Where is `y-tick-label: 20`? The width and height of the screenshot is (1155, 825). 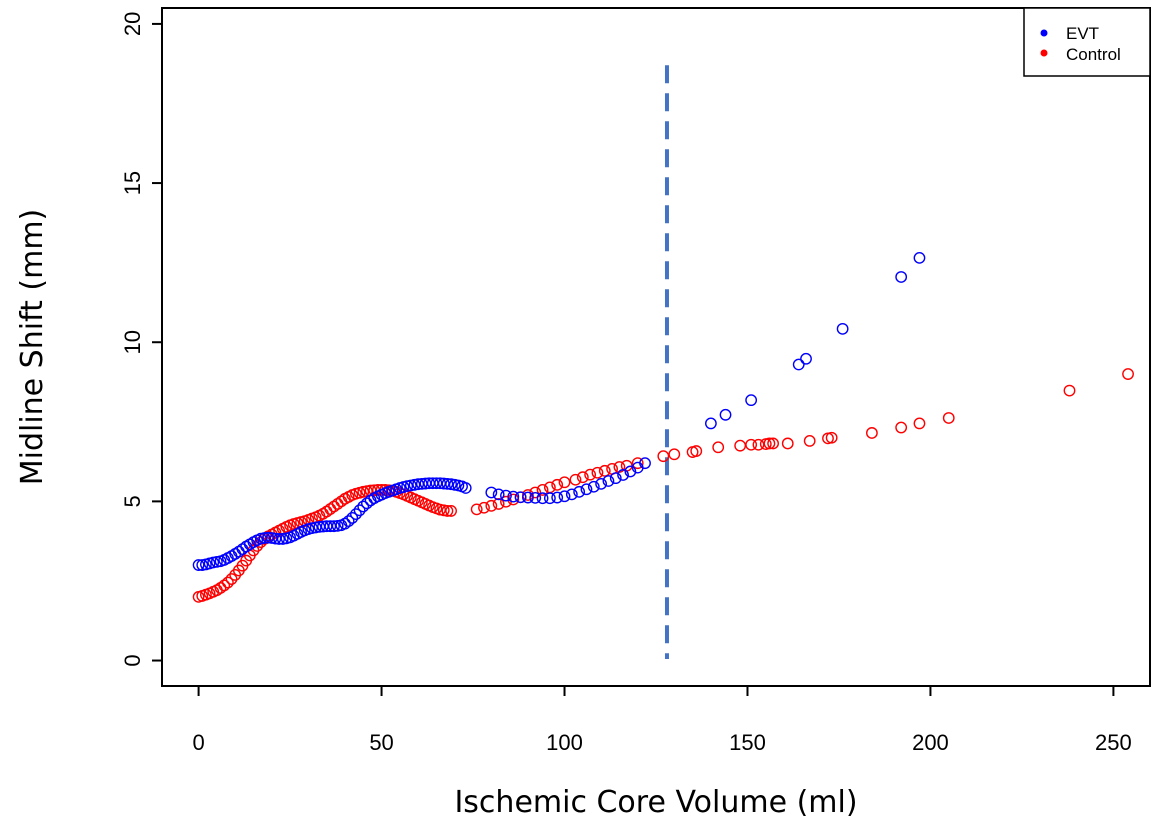 y-tick-label: 20 is located at coordinates (132, 24).